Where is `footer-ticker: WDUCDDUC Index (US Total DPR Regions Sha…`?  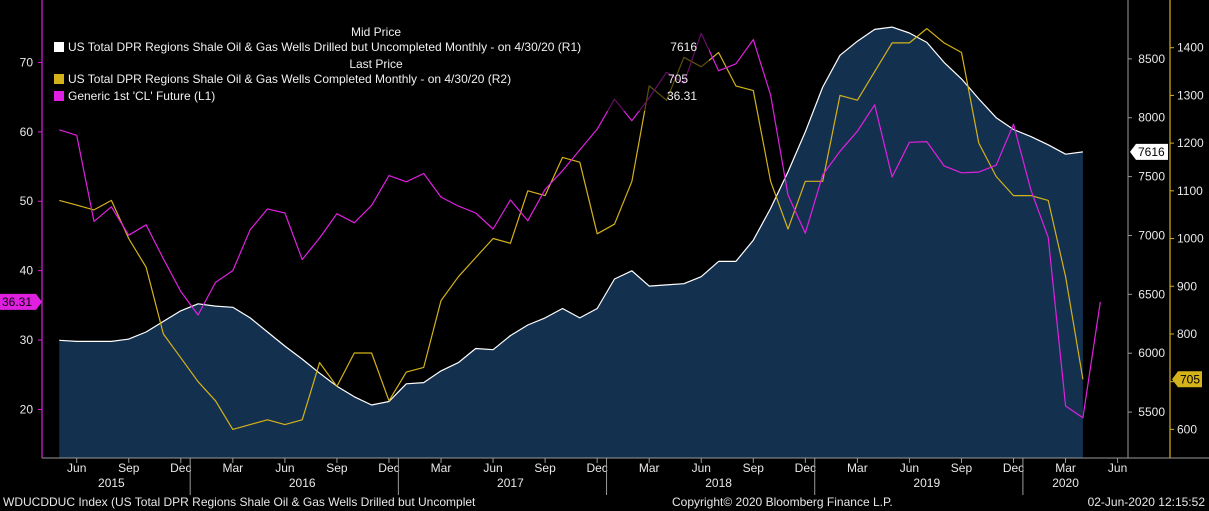
footer-ticker: WDUCDDUC Index (US Total DPR Regions Sha… is located at coordinates (239, 502).